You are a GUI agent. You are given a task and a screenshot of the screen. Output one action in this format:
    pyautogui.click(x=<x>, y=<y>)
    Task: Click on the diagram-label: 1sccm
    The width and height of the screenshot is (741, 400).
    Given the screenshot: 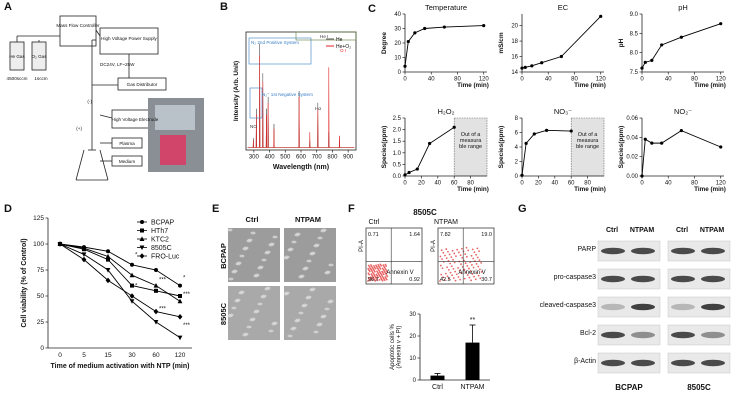 What is the action you would take?
    pyautogui.click(x=40, y=78)
    